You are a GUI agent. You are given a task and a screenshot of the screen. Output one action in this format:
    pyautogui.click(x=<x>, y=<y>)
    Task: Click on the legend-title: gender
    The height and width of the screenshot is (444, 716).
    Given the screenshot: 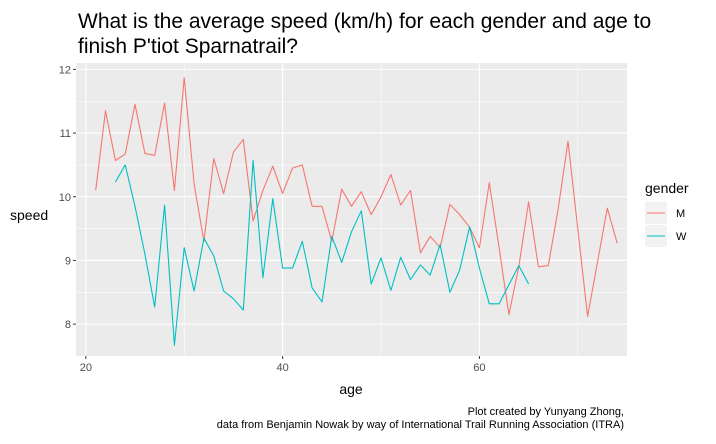 What is the action you would take?
    pyautogui.click(x=667, y=188)
    